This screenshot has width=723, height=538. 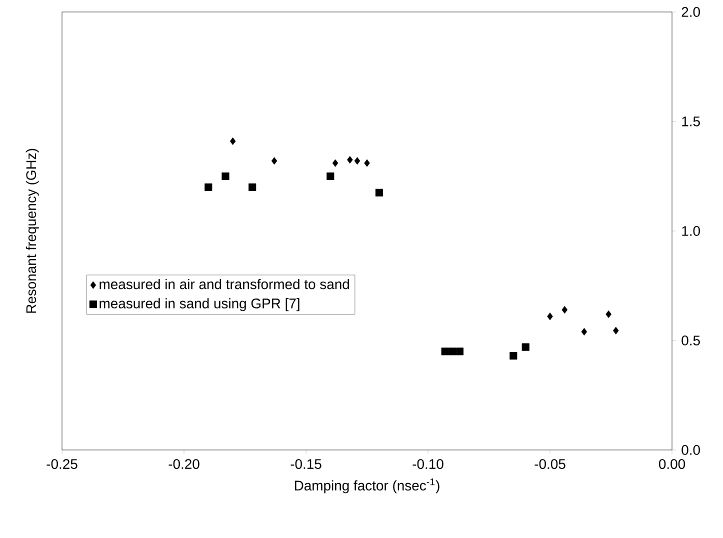 What do you see at coordinates (691, 341) in the screenshot?
I see `y-tick-label: 0.5` at bounding box center [691, 341].